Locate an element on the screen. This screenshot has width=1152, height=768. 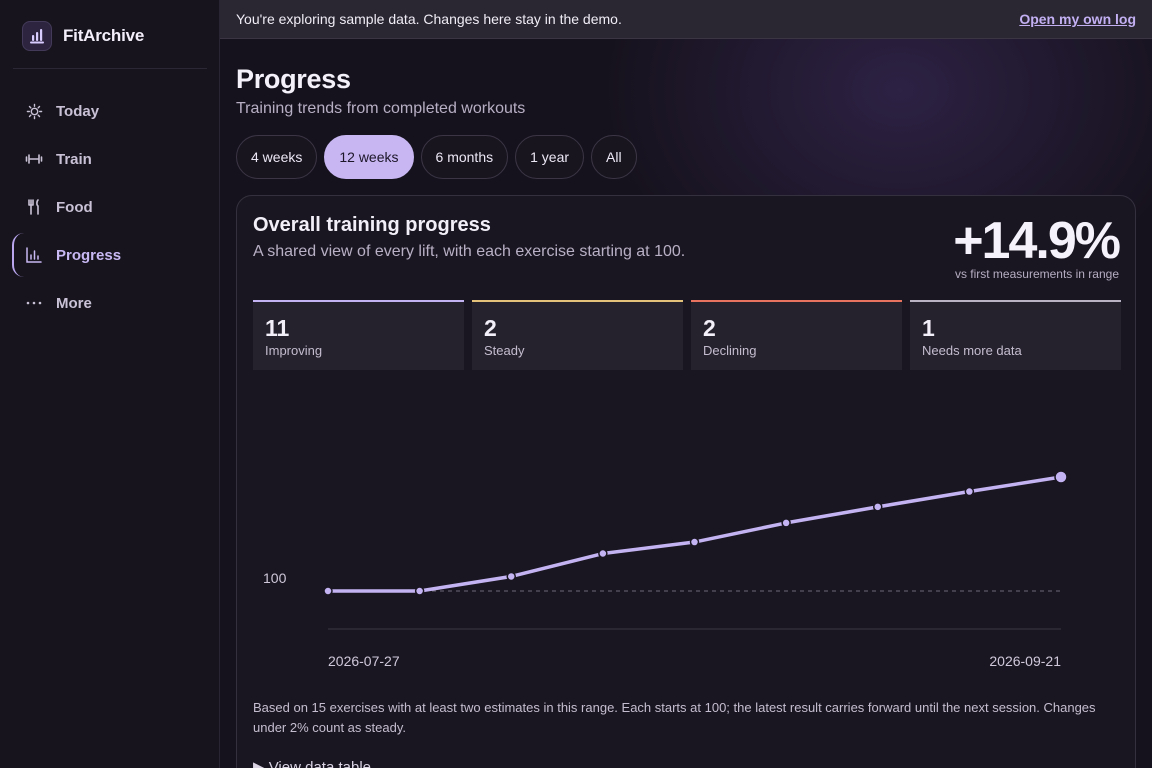
more-dots-icon is located at coordinates (34, 303).